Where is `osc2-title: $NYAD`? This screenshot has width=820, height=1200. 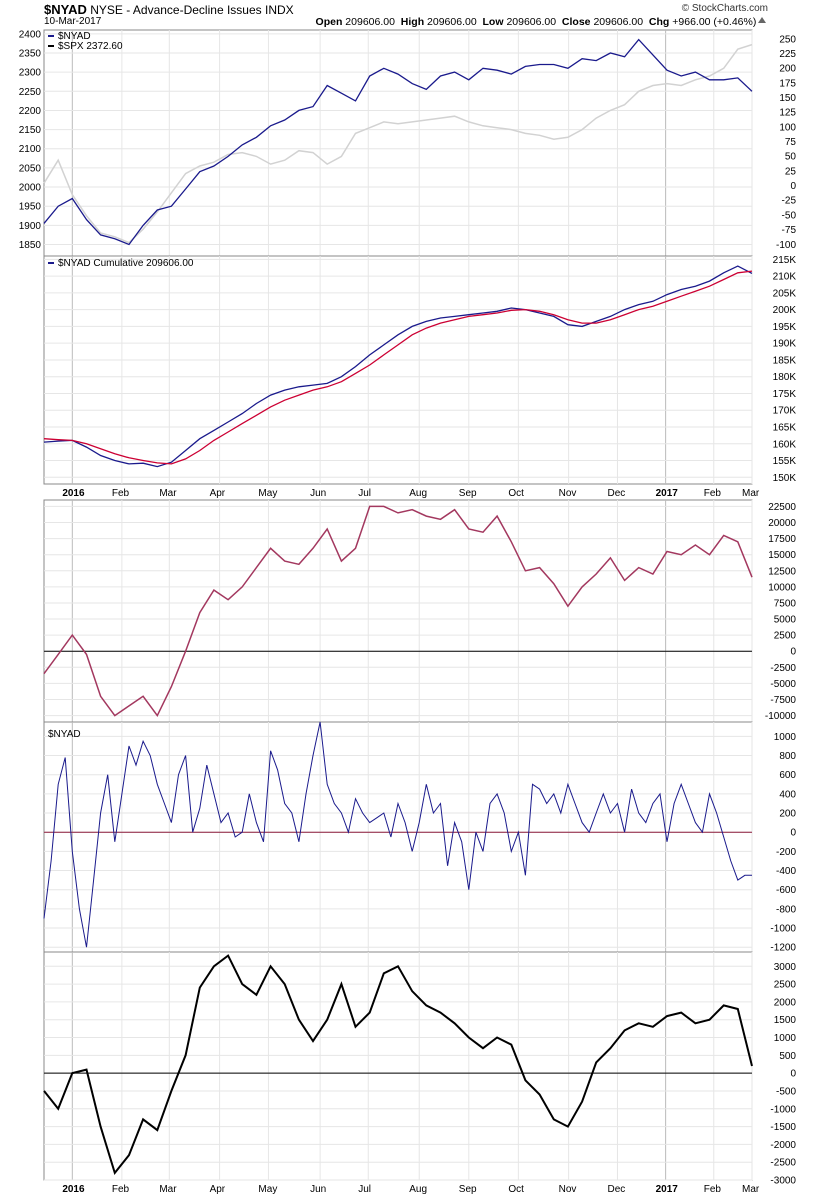
osc2-title: $NYAD is located at coordinates (64, 734).